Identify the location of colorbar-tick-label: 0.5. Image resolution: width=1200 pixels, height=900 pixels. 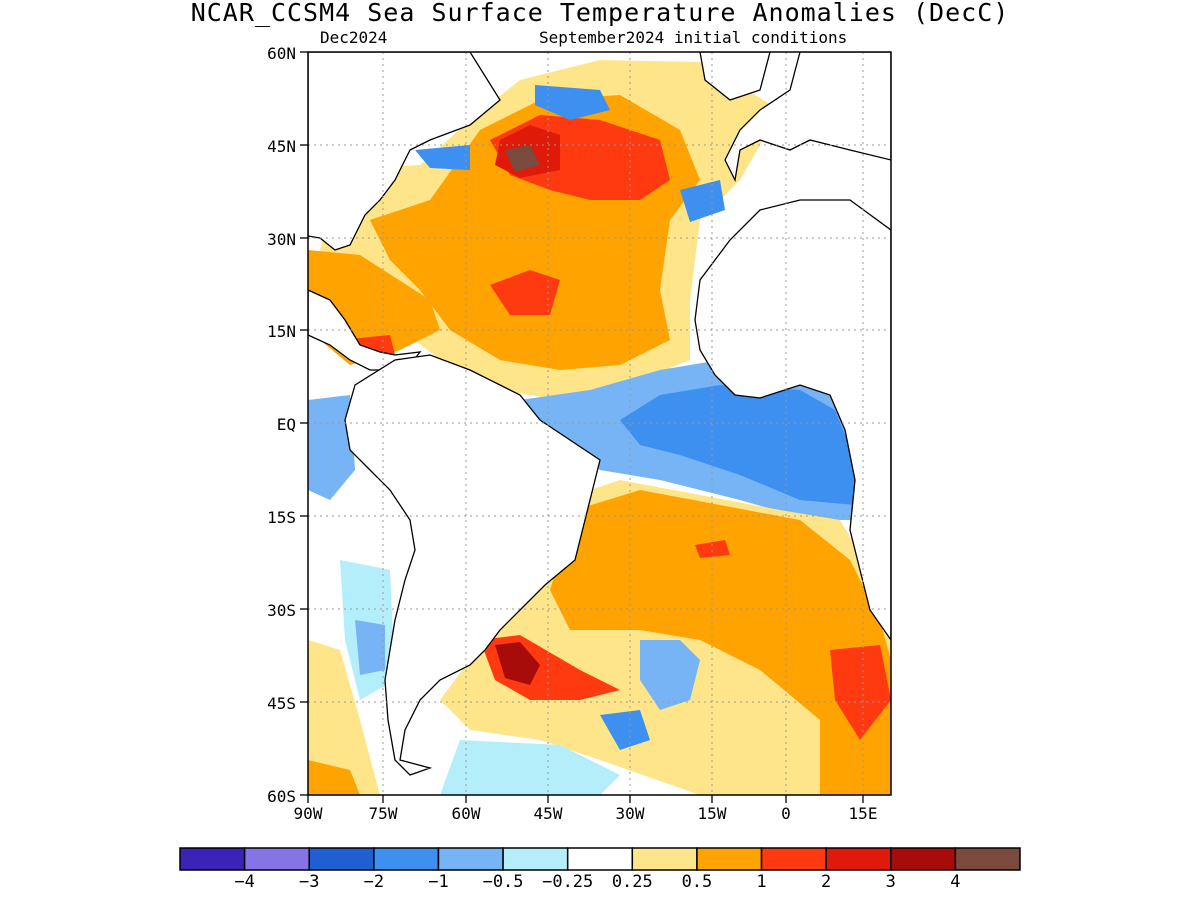
(697, 882).